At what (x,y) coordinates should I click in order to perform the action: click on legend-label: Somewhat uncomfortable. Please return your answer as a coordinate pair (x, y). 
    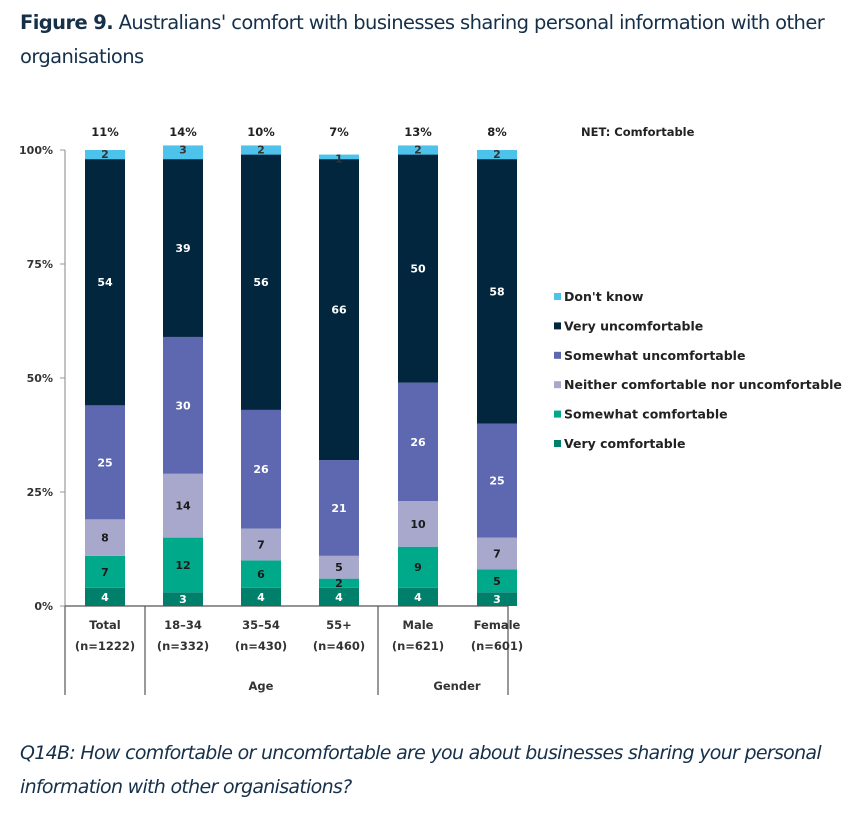
    Looking at the image, I should click on (654, 355).